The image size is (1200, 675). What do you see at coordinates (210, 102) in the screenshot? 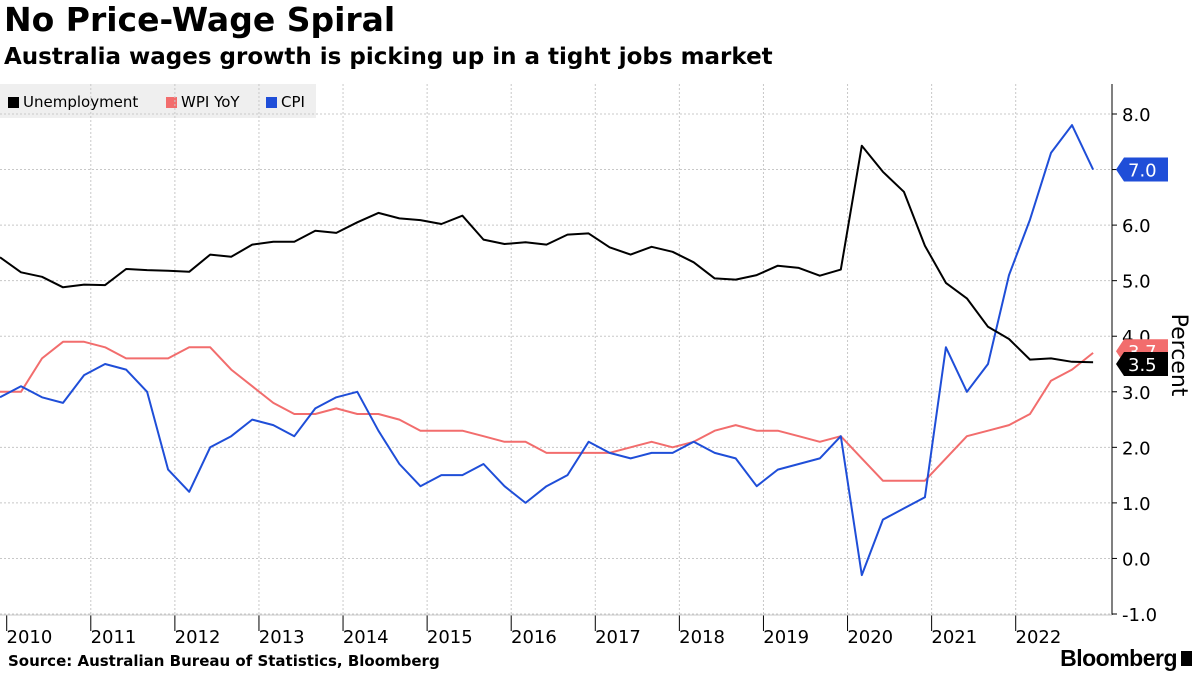
I see `legend-label-wpi: WPI YoY` at bounding box center [210, 102].